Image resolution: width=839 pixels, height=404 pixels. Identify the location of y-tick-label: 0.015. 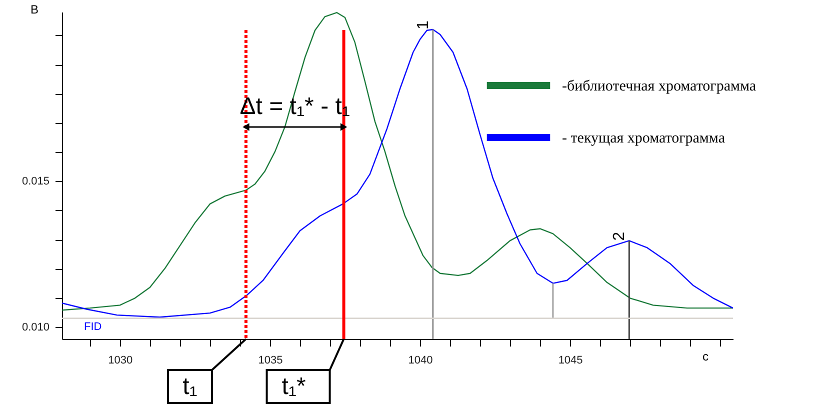
(36, 182).